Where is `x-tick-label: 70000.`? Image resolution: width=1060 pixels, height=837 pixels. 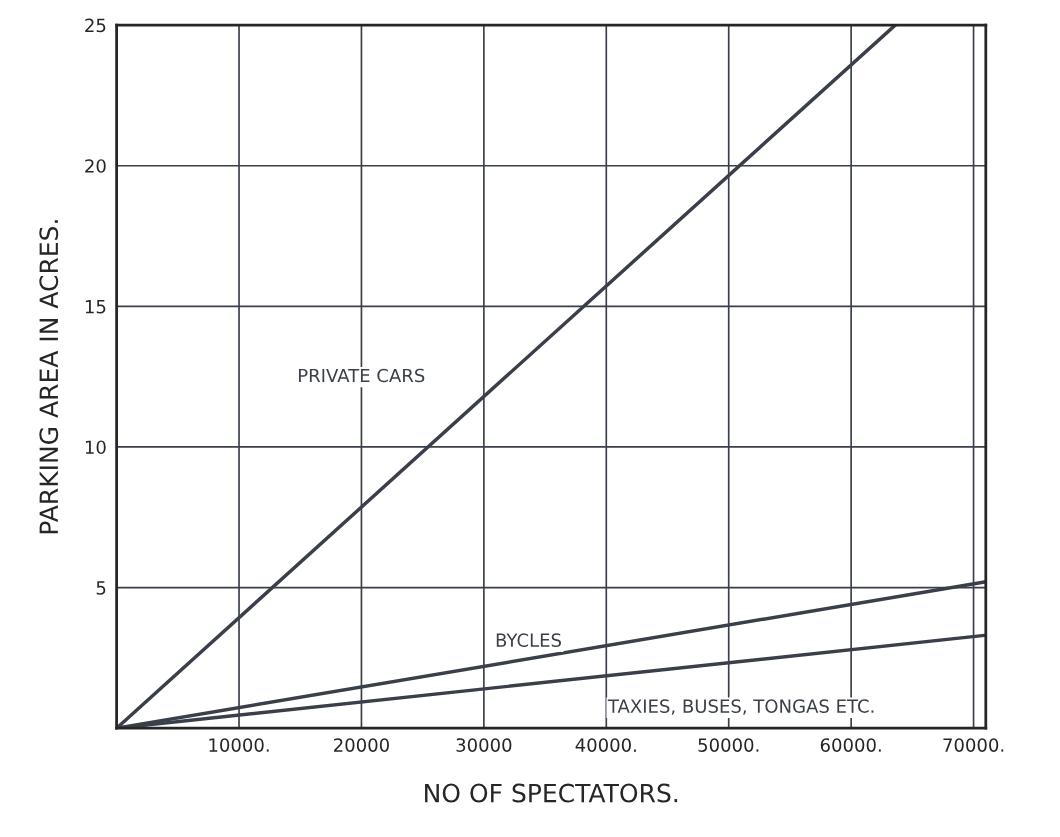 x-tick-label: 70000. is located at coordinates (973, 745).